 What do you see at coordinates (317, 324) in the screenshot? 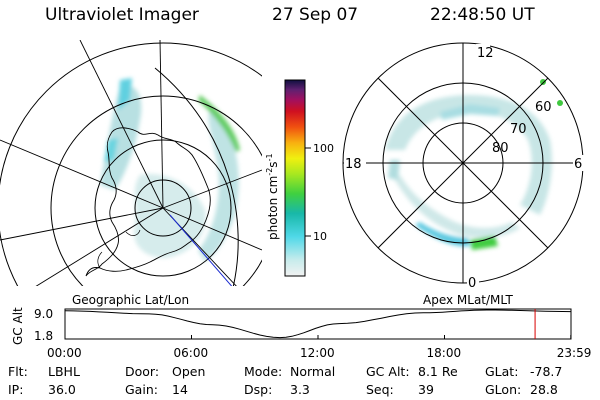
I see `altitude-track` at bounding box center [317, 324].